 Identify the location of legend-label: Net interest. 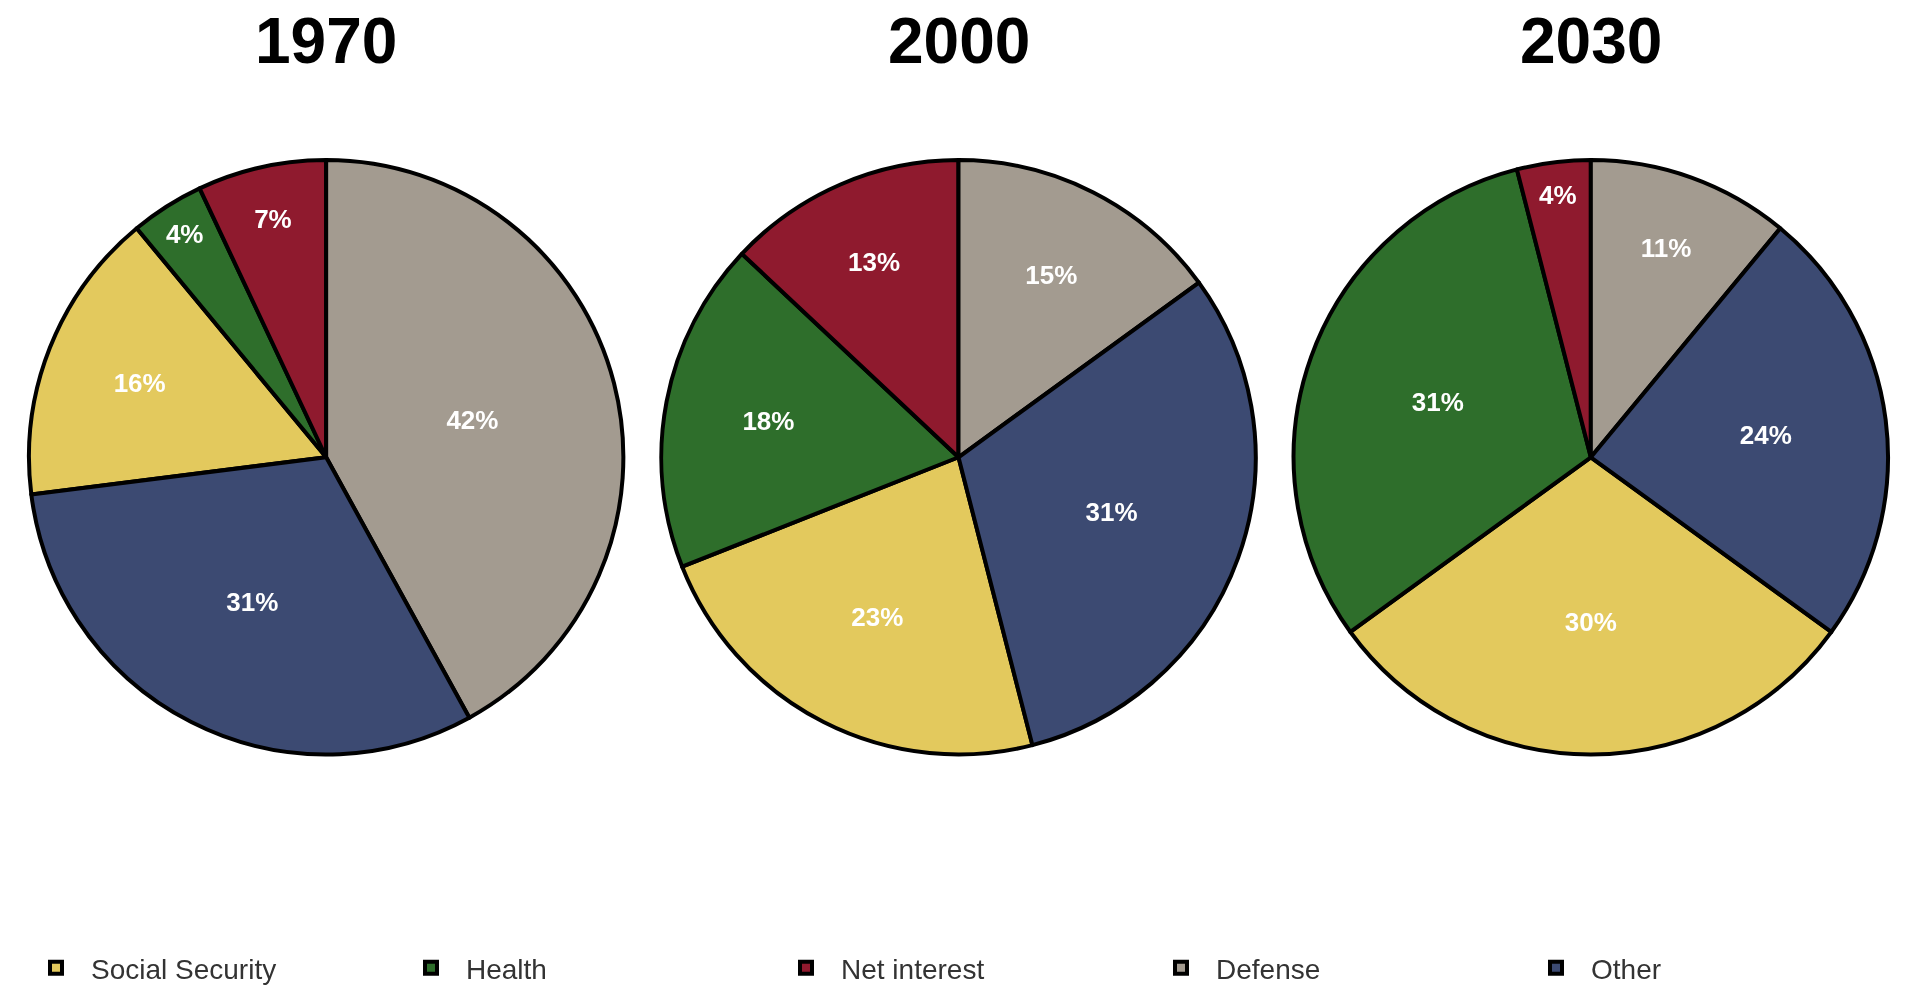
(913, 969).